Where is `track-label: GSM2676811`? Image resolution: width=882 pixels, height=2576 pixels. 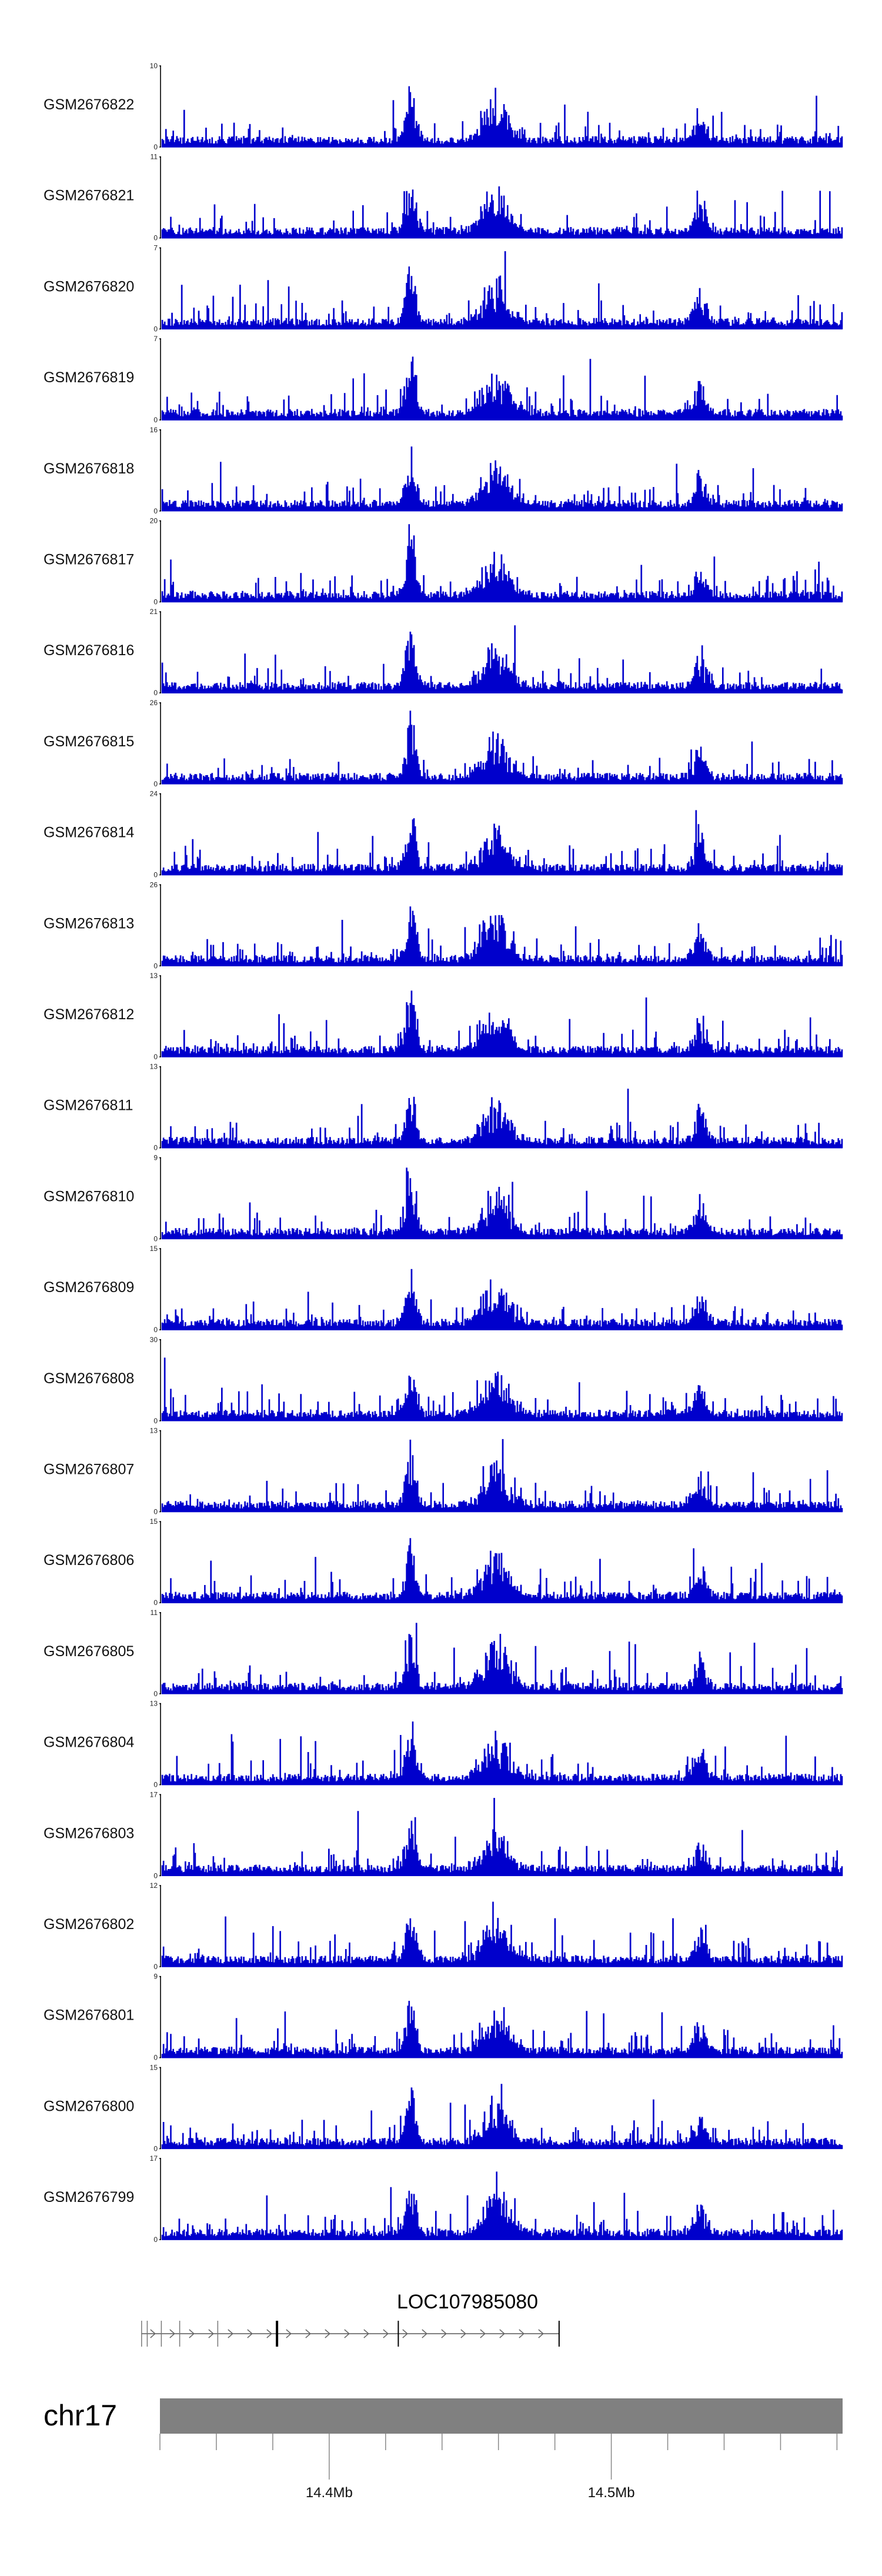 track-label: GSM2676811 is located at coordinates (88, 1105).